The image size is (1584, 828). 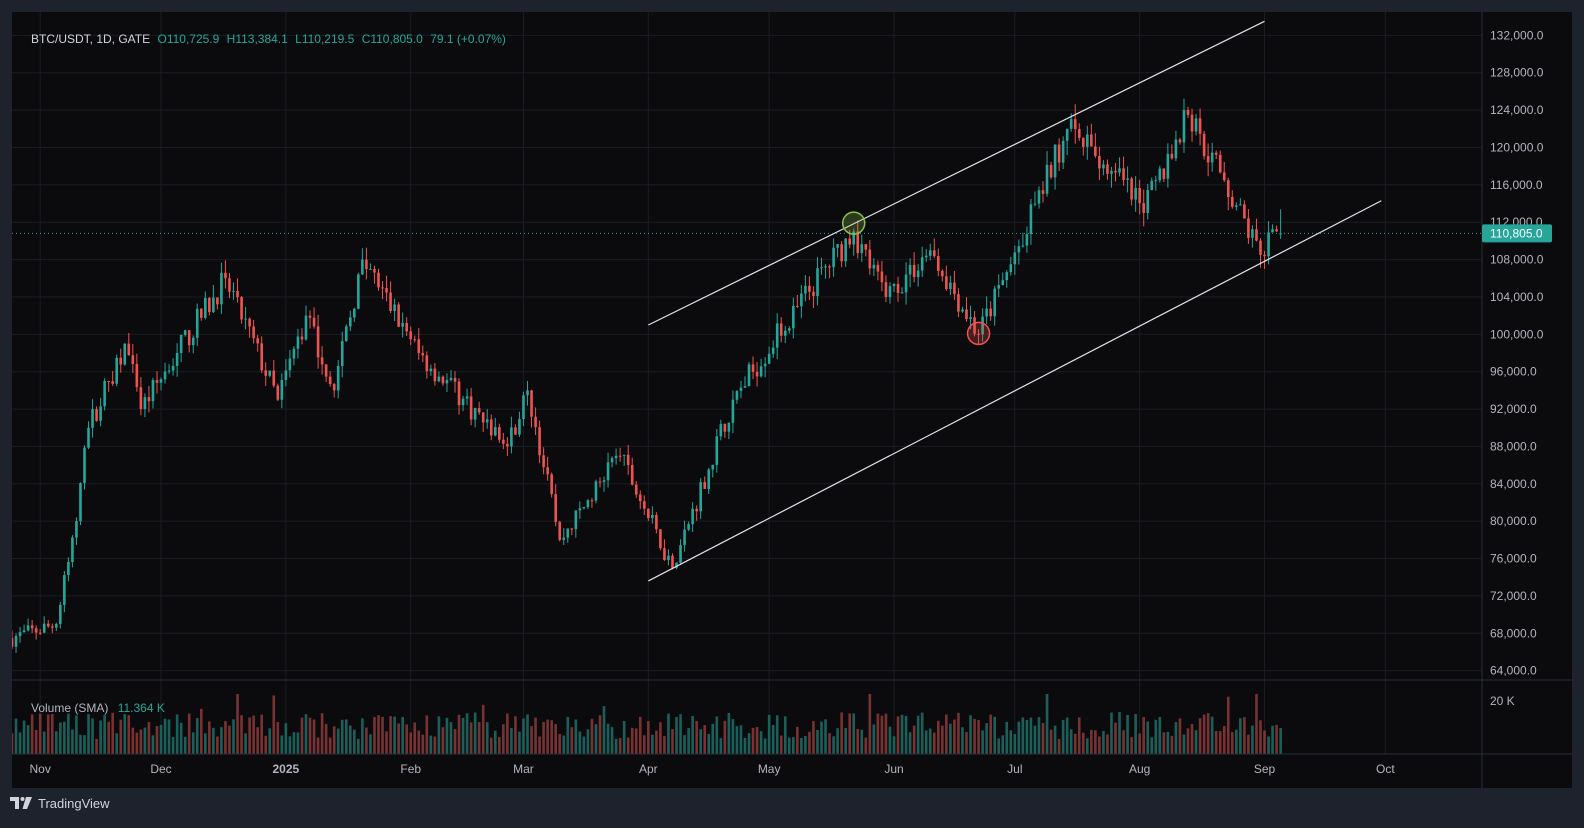 What do you see at coordinates (60, 803) in the screenshot?
I see `tradingview-brand: TradingView` at bounding box center [60, 803].